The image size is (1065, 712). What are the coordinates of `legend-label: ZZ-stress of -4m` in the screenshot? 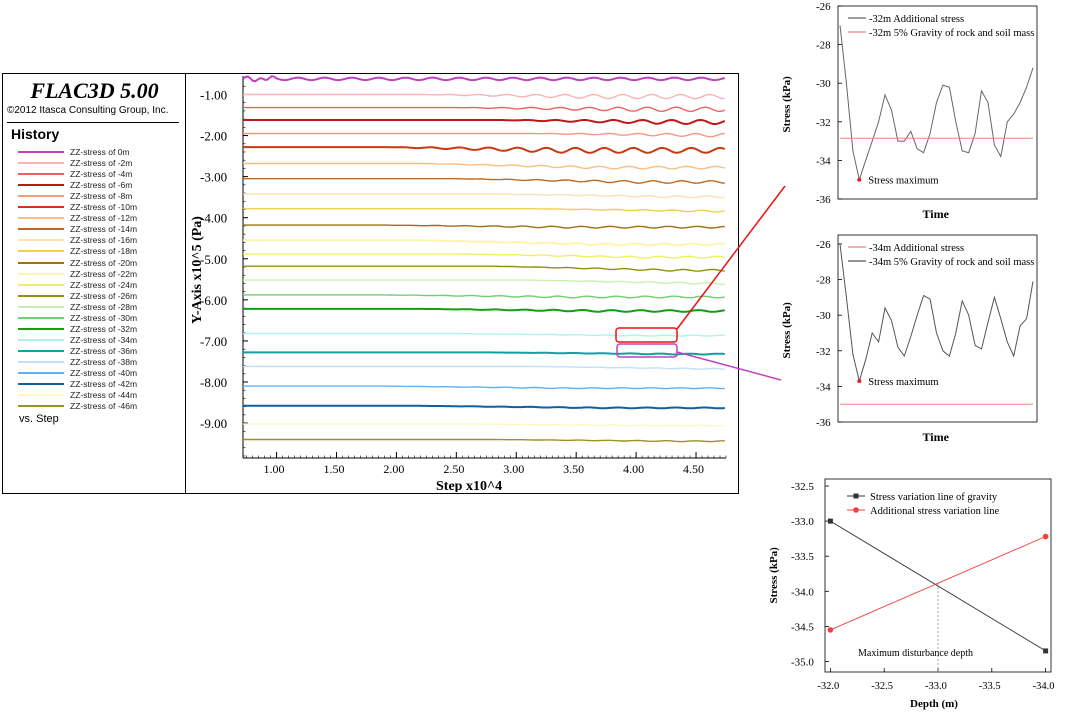 It's located at (101, 174).